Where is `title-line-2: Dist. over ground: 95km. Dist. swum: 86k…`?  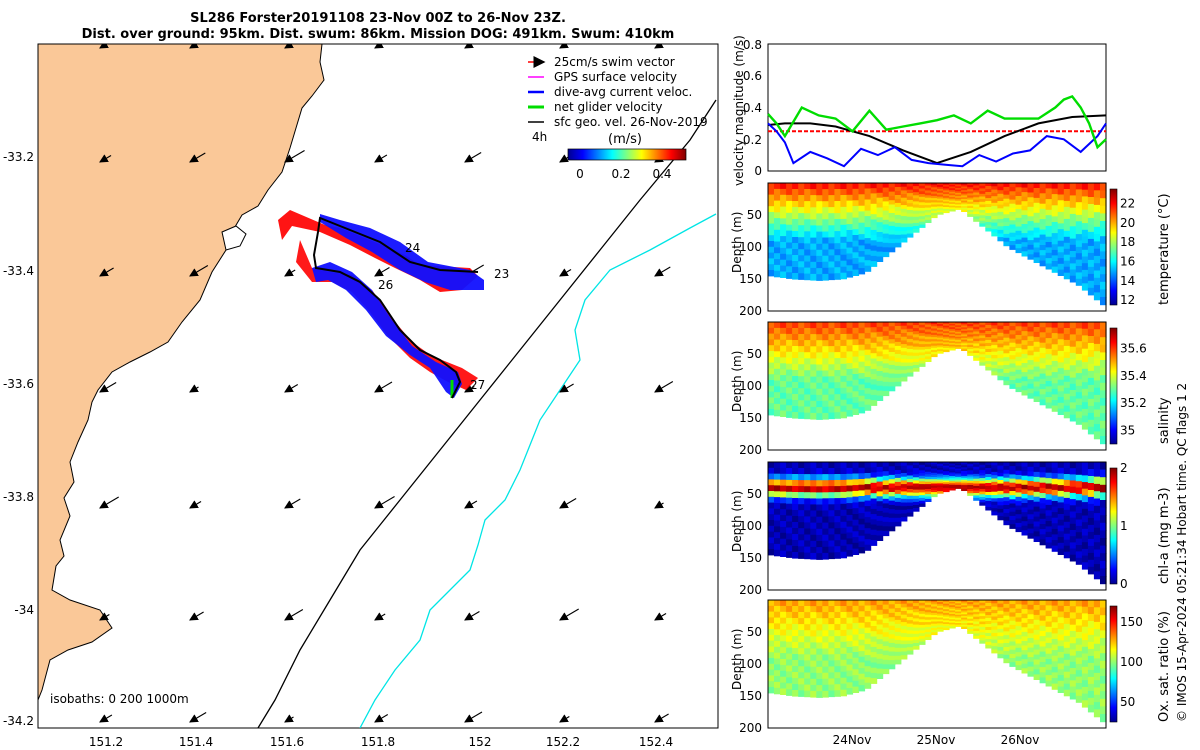 title-line-2: Dist. over ground: 95km. Dist. swum: 86k… is located at coordinates (378, 34).